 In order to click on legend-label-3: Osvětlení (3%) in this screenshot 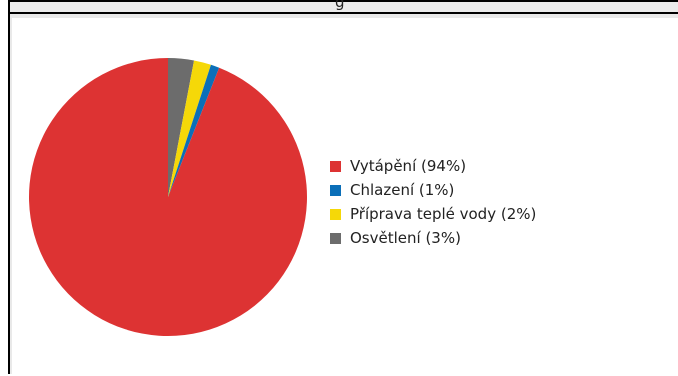, I will do `click(405, 238)`.